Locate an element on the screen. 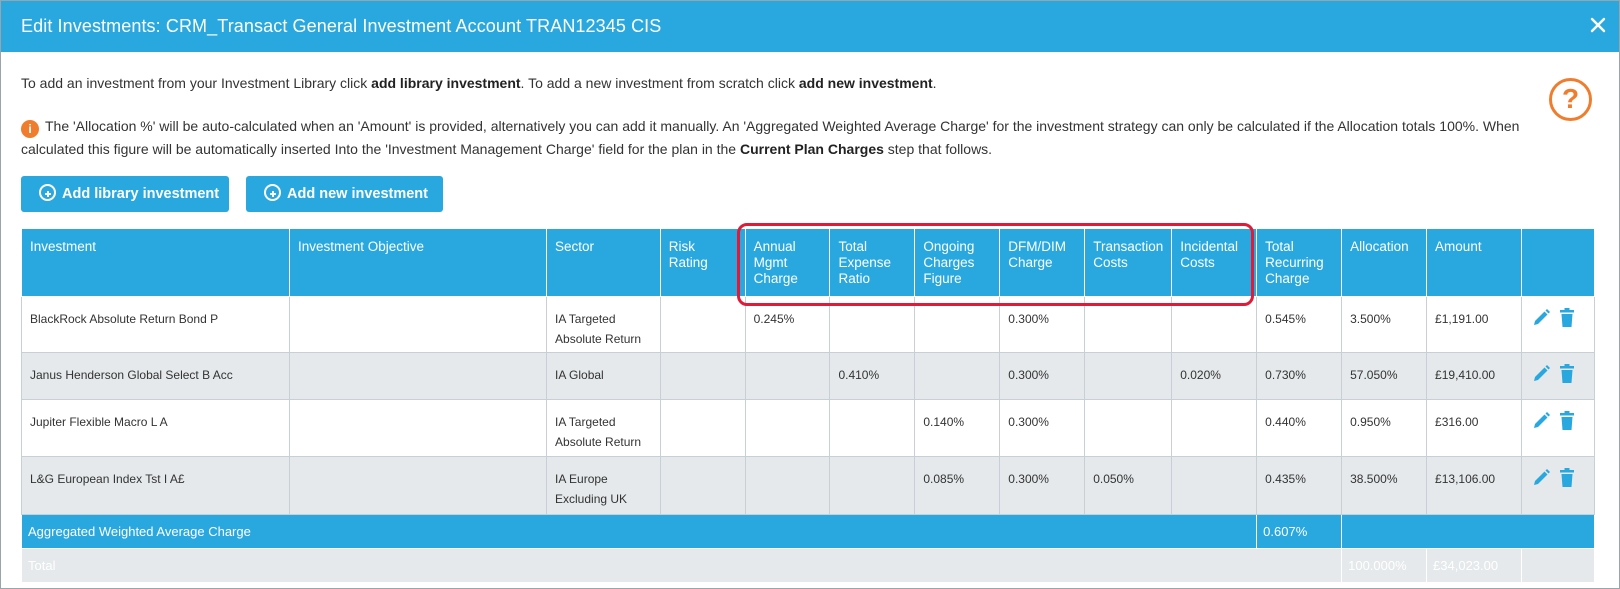 The width and height of the screenshot is (1620, 589). add-new-investment-button: Add new investment is located at coordinates (344, 194).